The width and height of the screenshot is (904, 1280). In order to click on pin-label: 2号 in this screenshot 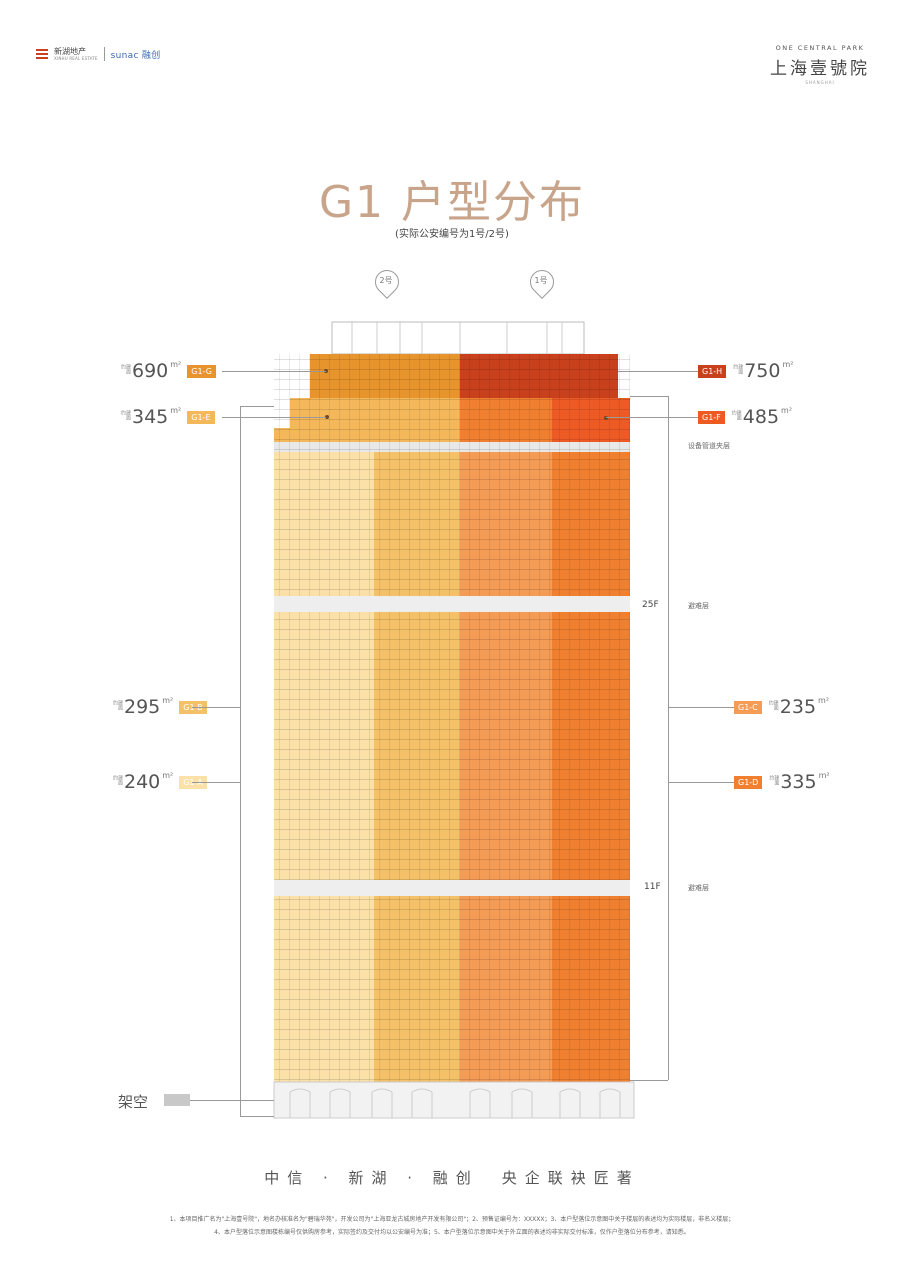, I will do `click(386, 280)`.